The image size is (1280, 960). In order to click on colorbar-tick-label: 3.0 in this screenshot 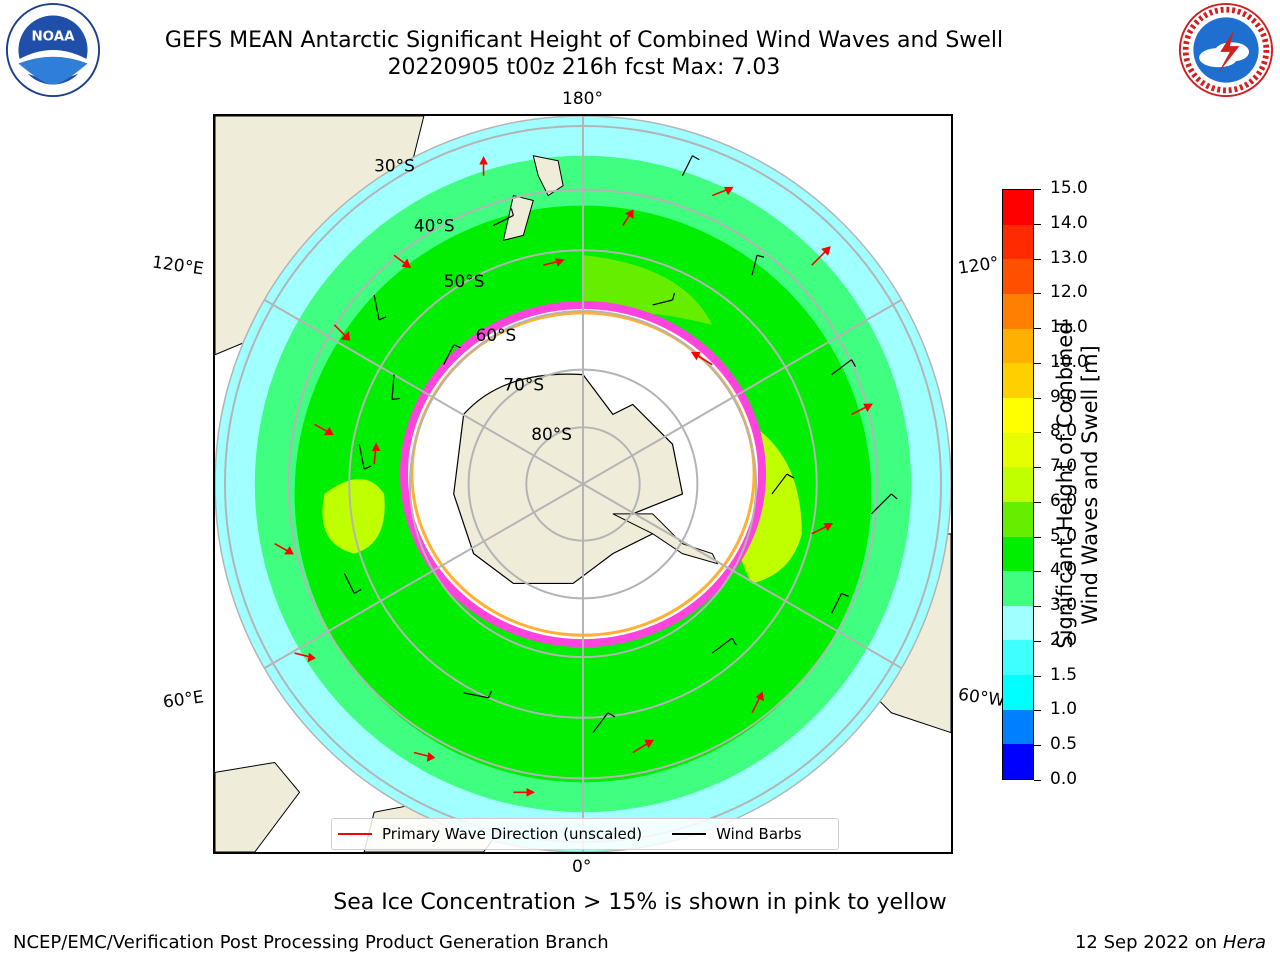, I will do `click(1064, 605)`.